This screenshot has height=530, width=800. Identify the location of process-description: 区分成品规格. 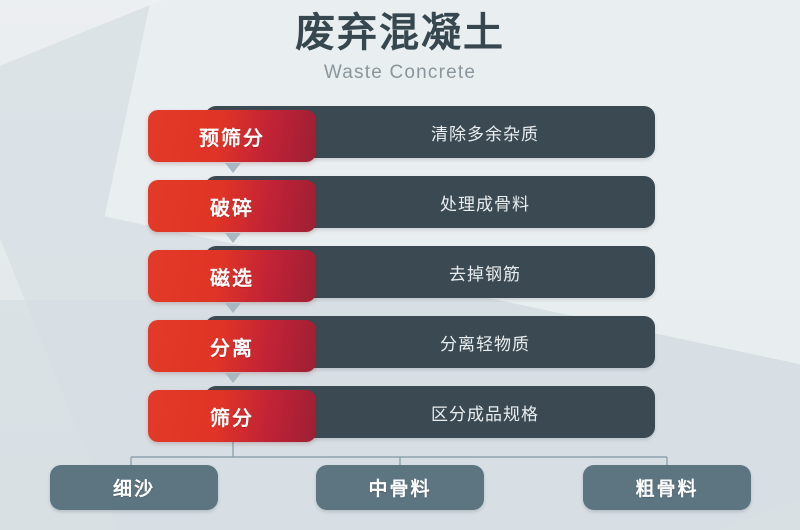
(485, 414).